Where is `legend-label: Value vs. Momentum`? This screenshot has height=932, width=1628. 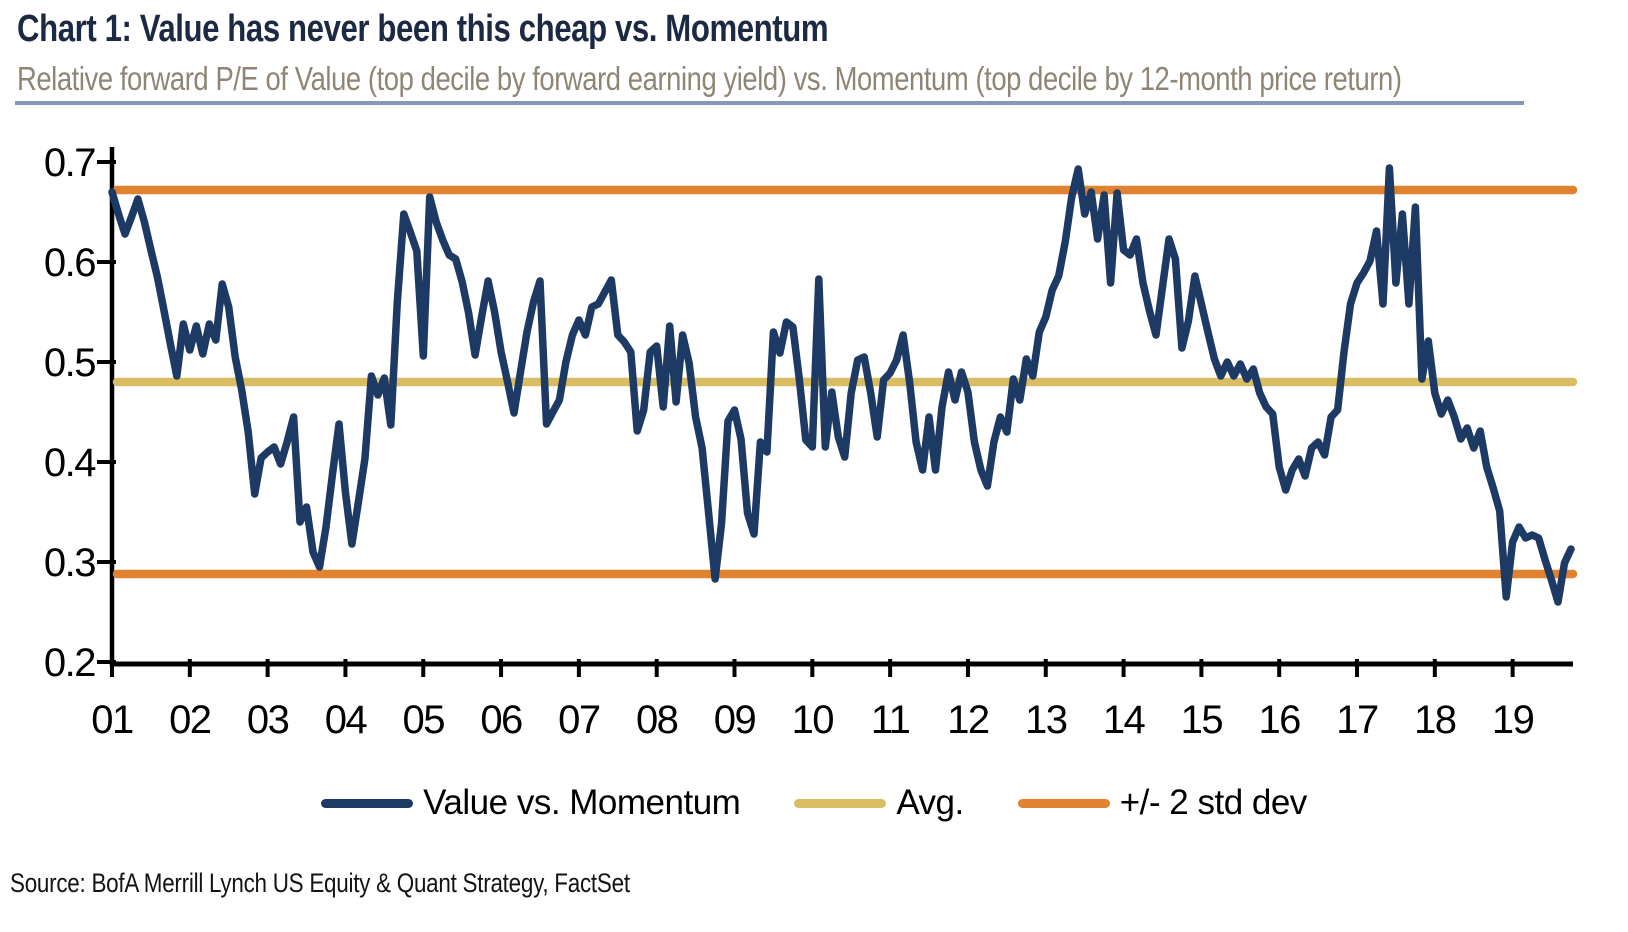
legend-label: Value vs. Momentum is located at coordinates (582, 802).